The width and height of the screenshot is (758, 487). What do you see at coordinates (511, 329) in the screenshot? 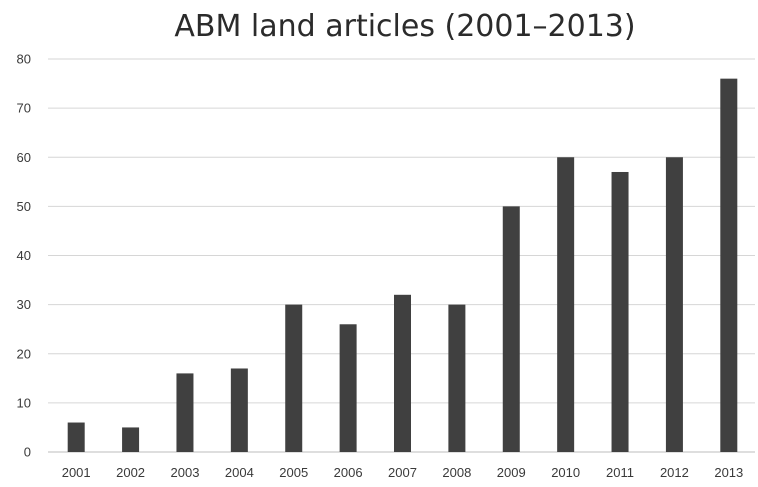
I see `bar-2009` at bounding box center [511, 329].